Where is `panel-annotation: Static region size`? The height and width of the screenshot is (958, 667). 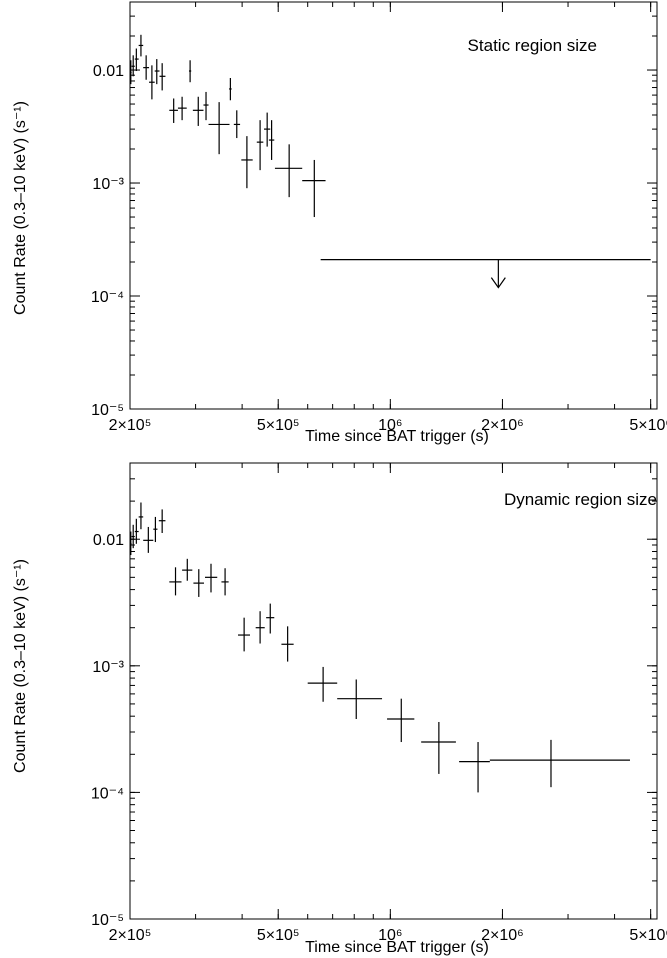
panel-annotation: Static region size is located at coordinates (532, 45).